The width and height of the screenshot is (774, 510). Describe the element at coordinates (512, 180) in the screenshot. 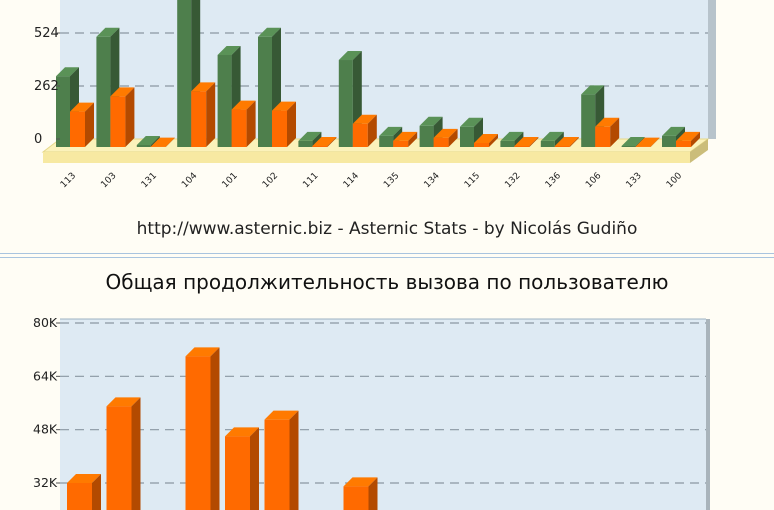

I see `top-x-tick-label: 132` at that location.